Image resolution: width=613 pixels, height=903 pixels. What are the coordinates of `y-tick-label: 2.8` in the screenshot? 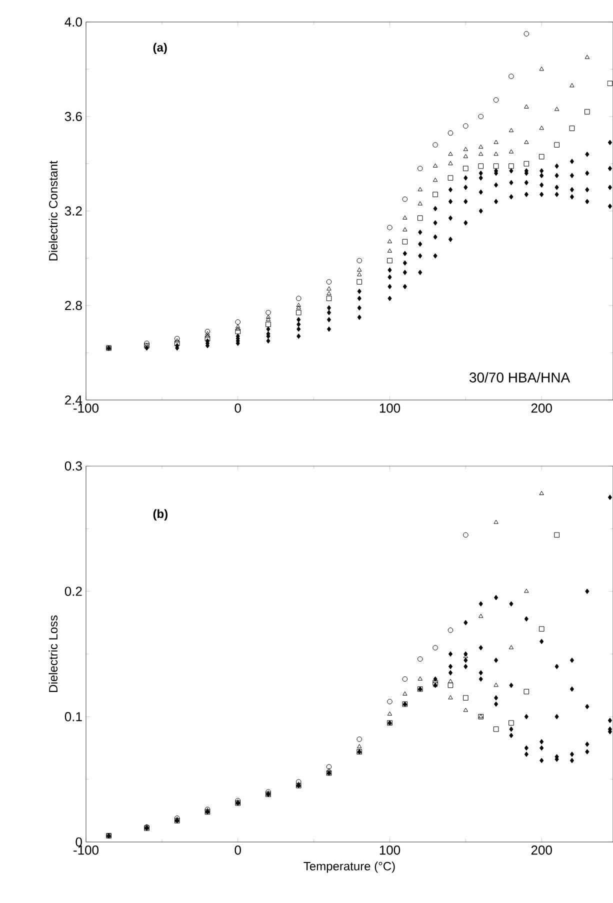 It's located at (73, 305).